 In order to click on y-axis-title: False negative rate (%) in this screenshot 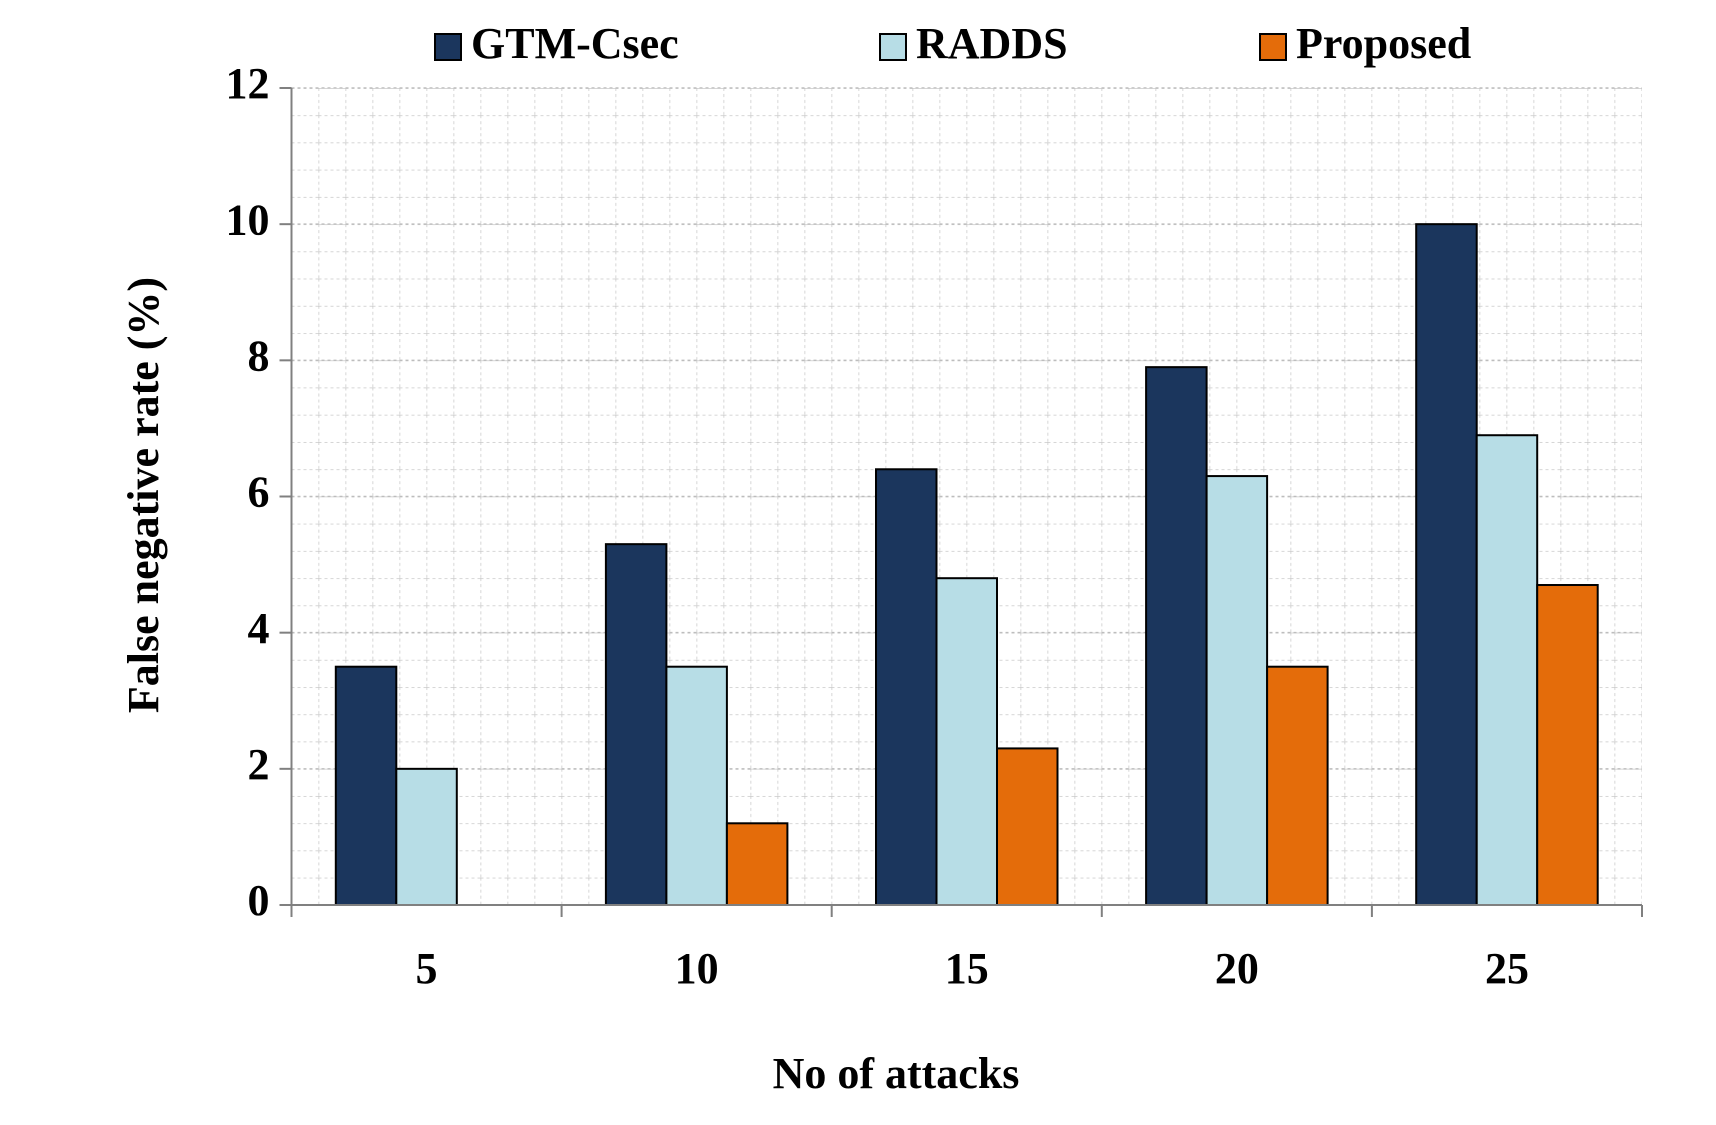, I will do `click(143, 495)`.